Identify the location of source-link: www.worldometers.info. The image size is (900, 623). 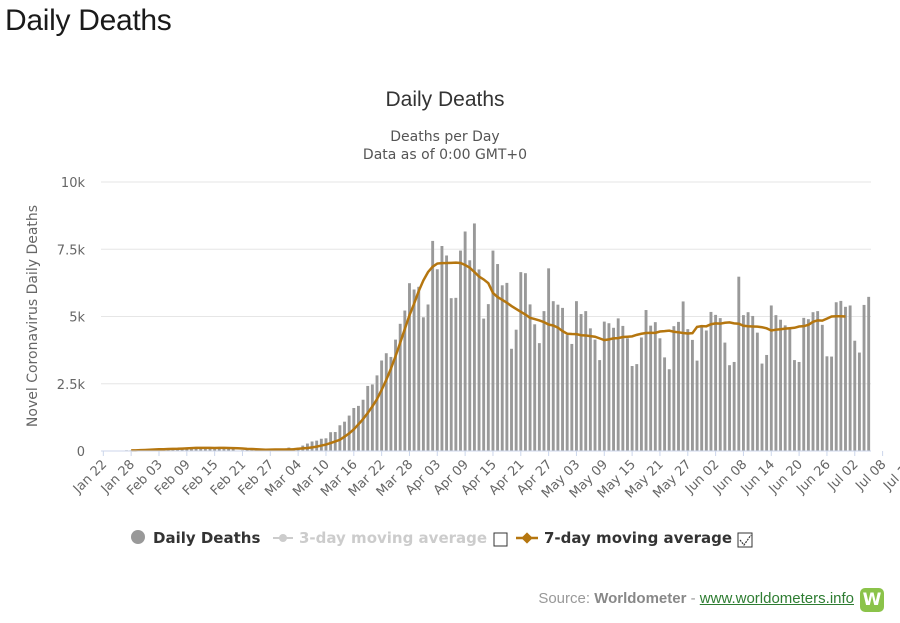
(776, 598).